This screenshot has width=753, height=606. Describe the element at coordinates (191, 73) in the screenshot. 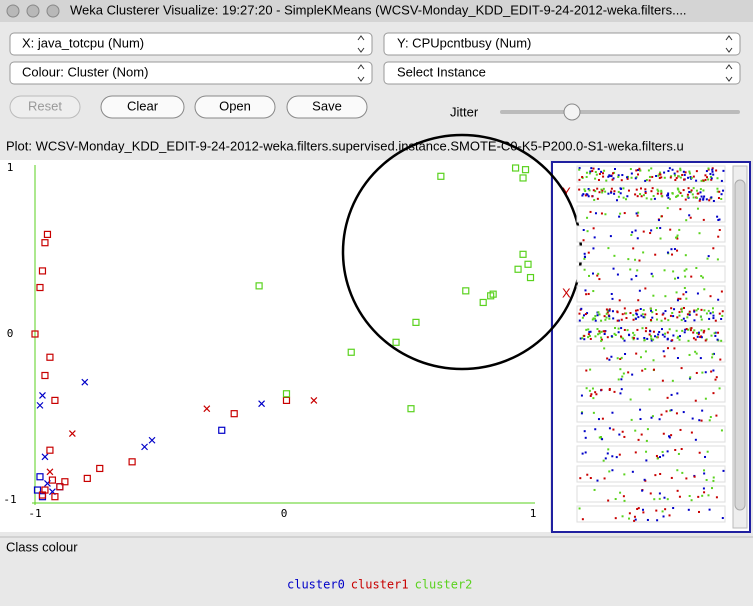

I see `colour-combo: Colour: Cluster (Nom)` at that location.